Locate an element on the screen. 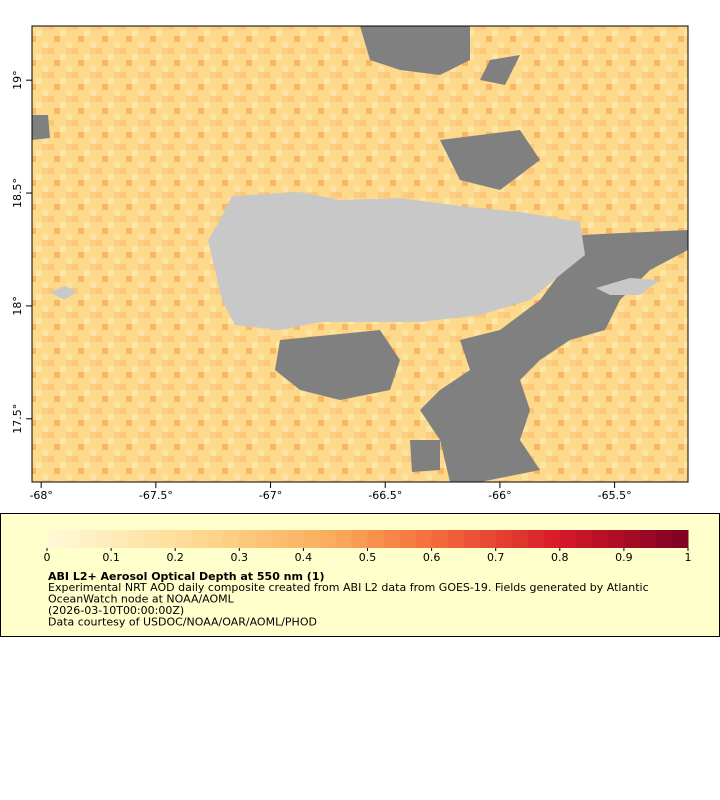 The width and height of the screenshot is (720, 800). colorbar-tick-label: 0.7 is located at coordinates (496, 557).